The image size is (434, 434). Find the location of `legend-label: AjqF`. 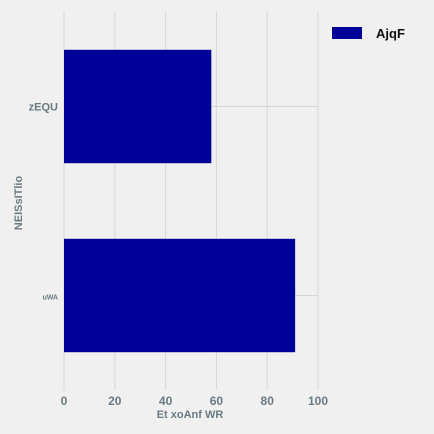

legend-label: AjqF is located at coordinates (390, 33).